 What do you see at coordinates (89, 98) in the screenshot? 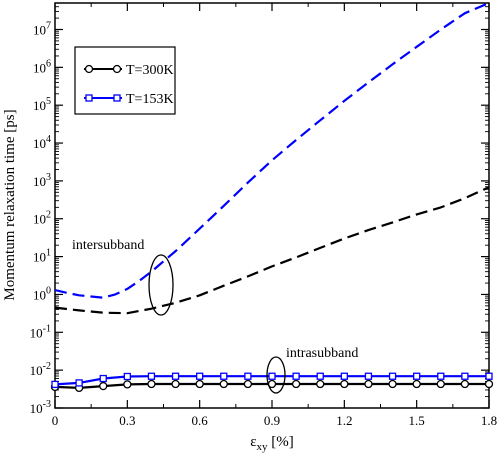
I see `legend-marker-153k` at bounding box center [89, 98].